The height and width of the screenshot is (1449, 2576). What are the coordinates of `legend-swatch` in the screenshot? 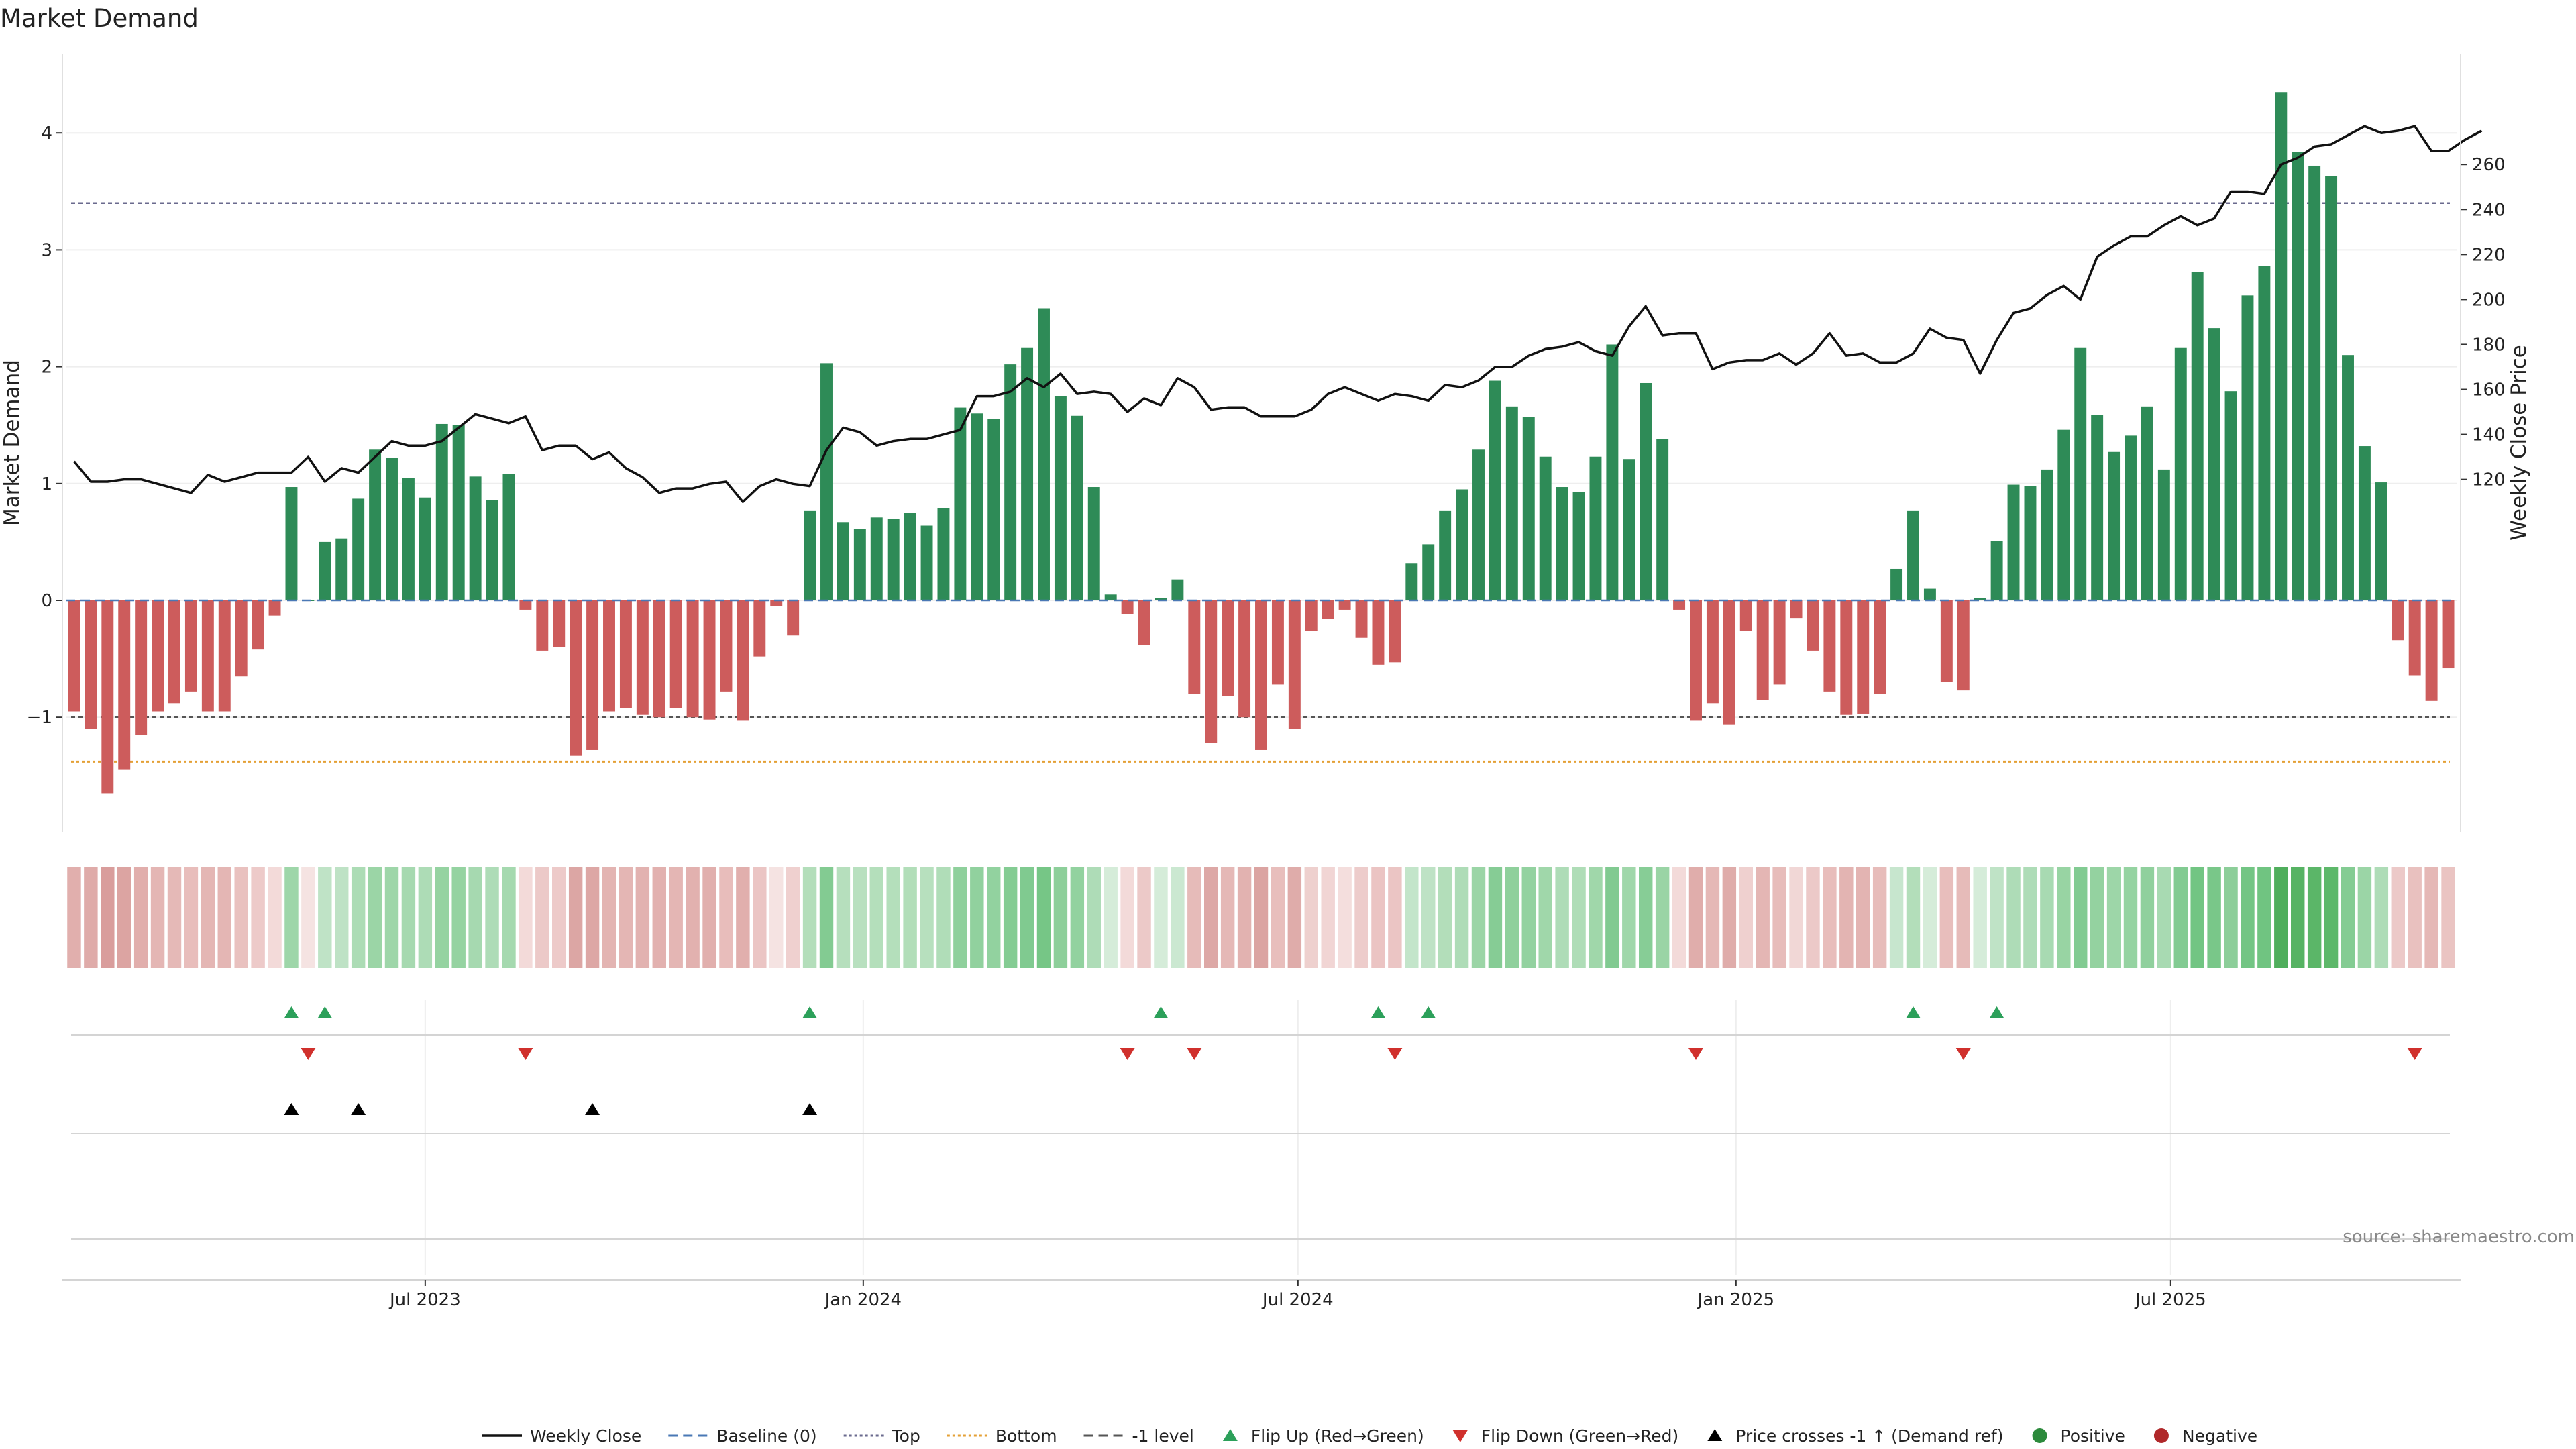 It's located at (1715, 1435).